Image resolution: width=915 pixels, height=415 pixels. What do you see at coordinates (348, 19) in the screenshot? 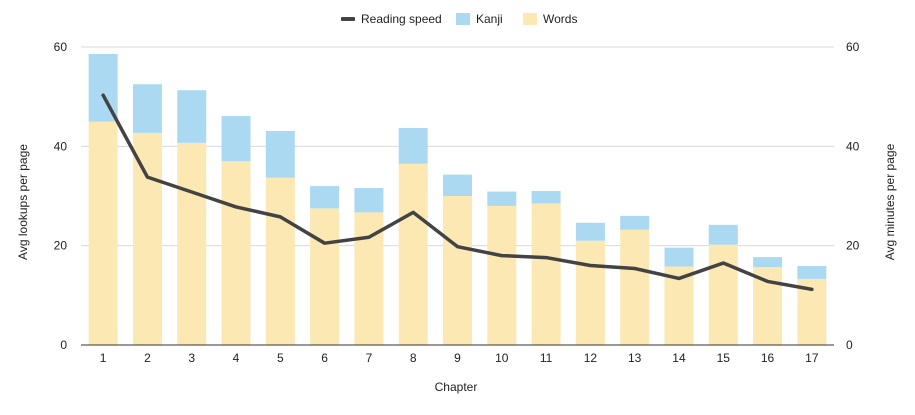
I see `legend-swatch-line` at bounding box center [348, 19].